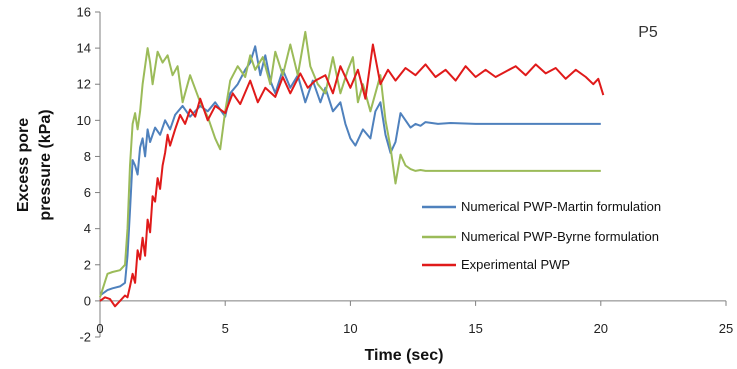 This screenshot has width=737, height=369. I want to click on legend-label-experimental: Experimental PWP, so click(515, 264).